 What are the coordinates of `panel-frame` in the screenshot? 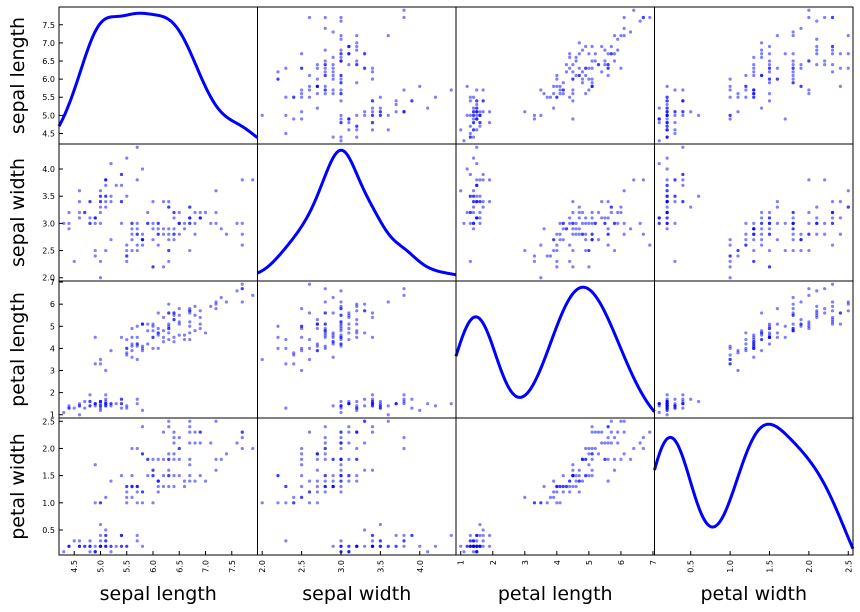 It's located at (357, 349).